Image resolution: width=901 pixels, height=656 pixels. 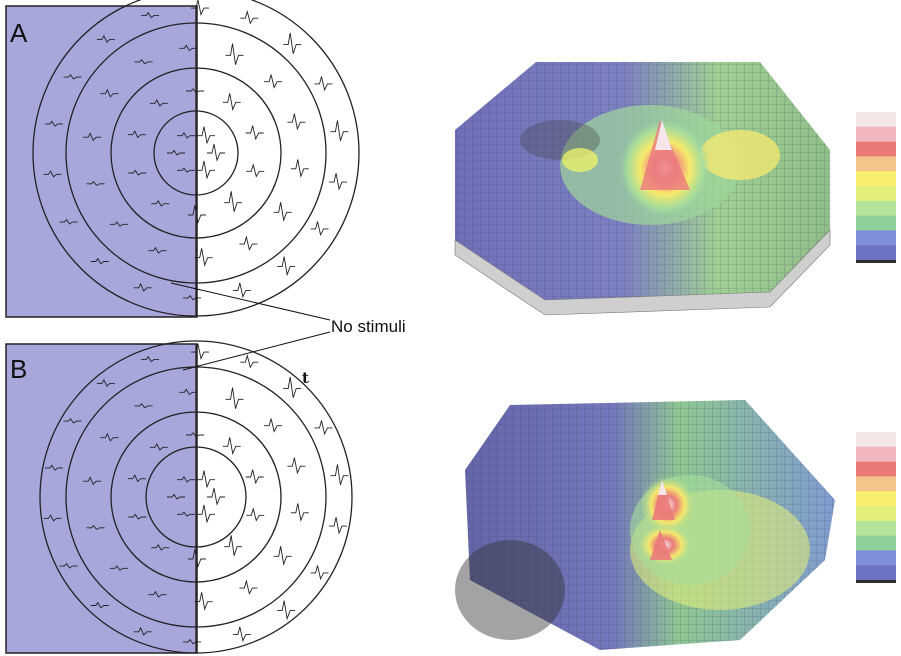 What do you see at coordinates (19, 33) in the screenshot?
I see `panel-a-label: A` at bounding box center [19, 33].